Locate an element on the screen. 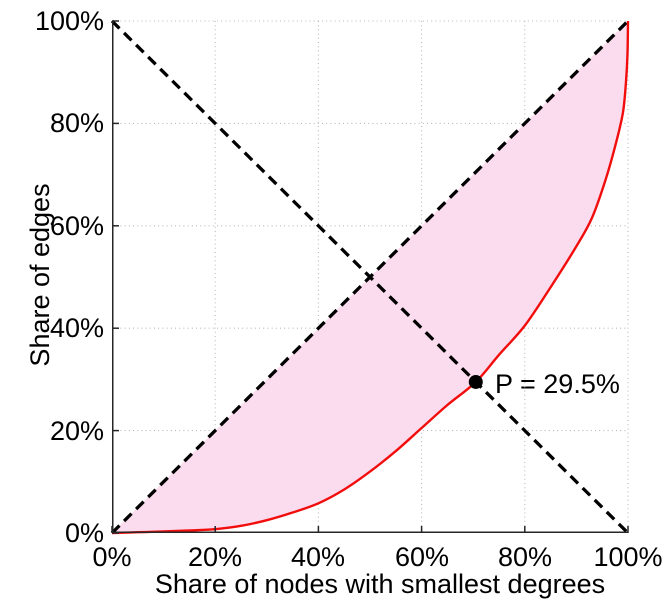 The image size is (667, 600). x-tick-label-80: 80% is located at coordinates (525, 557).